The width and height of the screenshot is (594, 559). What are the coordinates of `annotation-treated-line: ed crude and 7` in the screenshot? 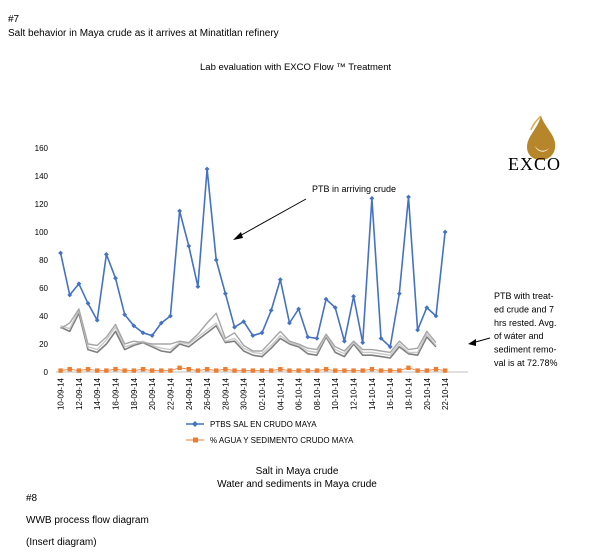 It's located at (524, 309).